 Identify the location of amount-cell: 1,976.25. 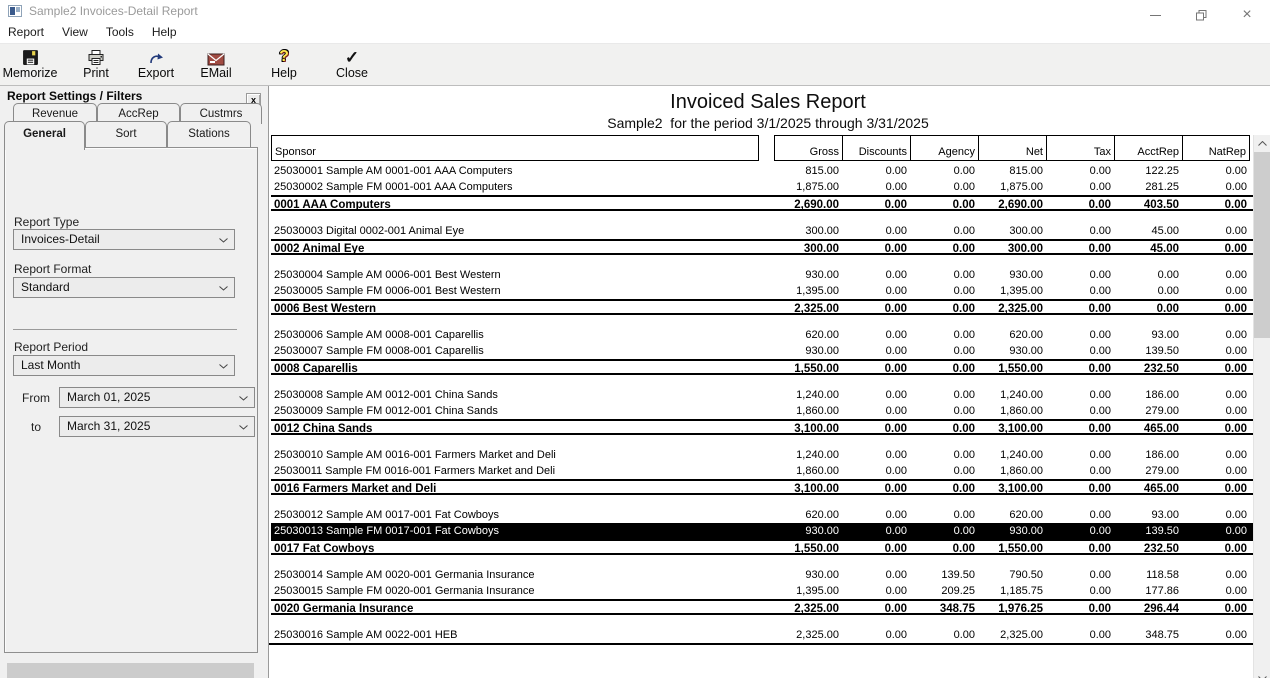
(1020, 608).